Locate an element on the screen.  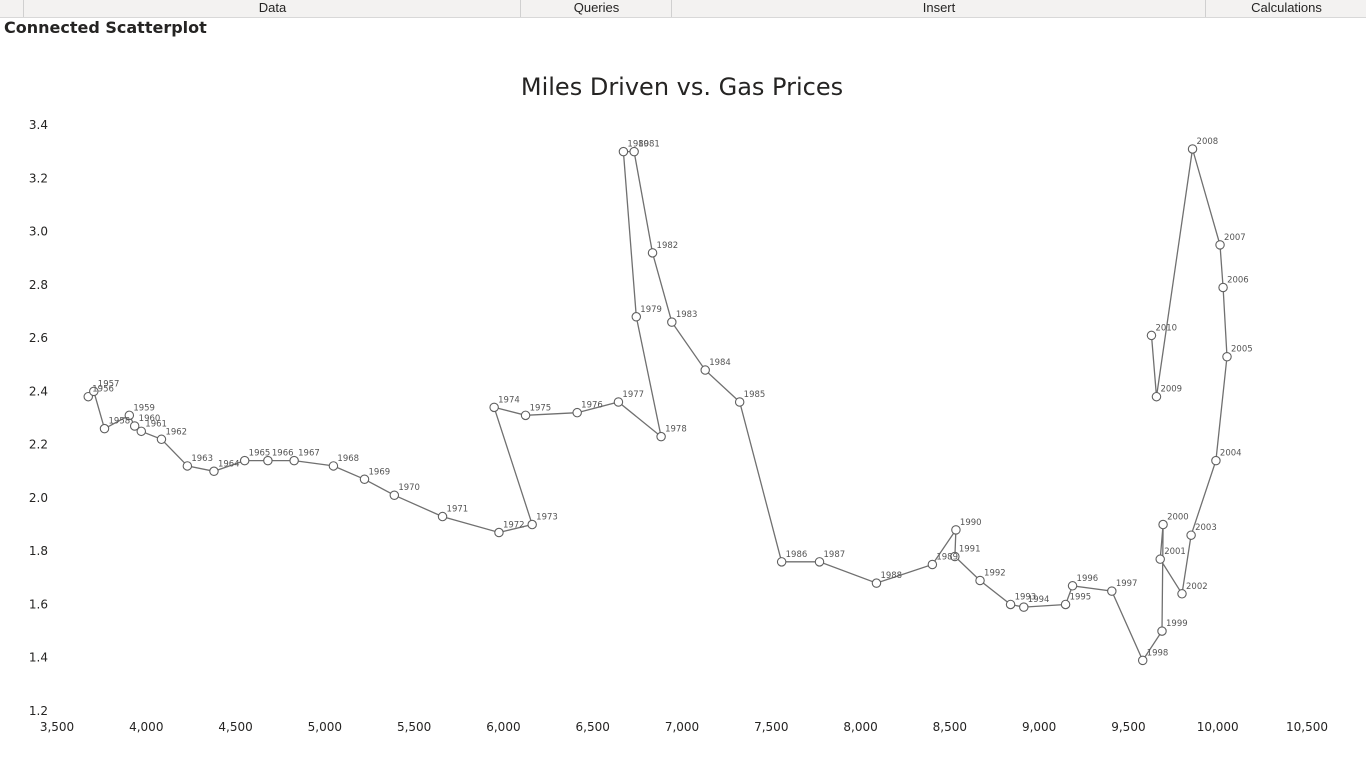
tab-insert: Insert is located at coordinates (938, 8).